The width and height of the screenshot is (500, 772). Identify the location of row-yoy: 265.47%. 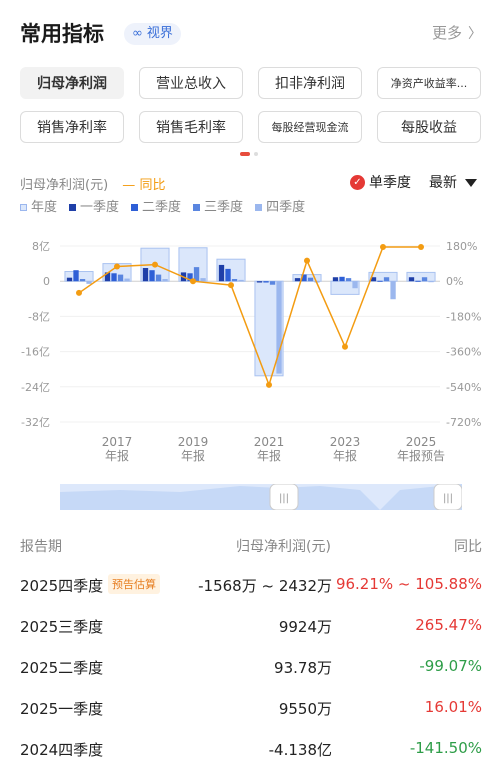
(448, 625).